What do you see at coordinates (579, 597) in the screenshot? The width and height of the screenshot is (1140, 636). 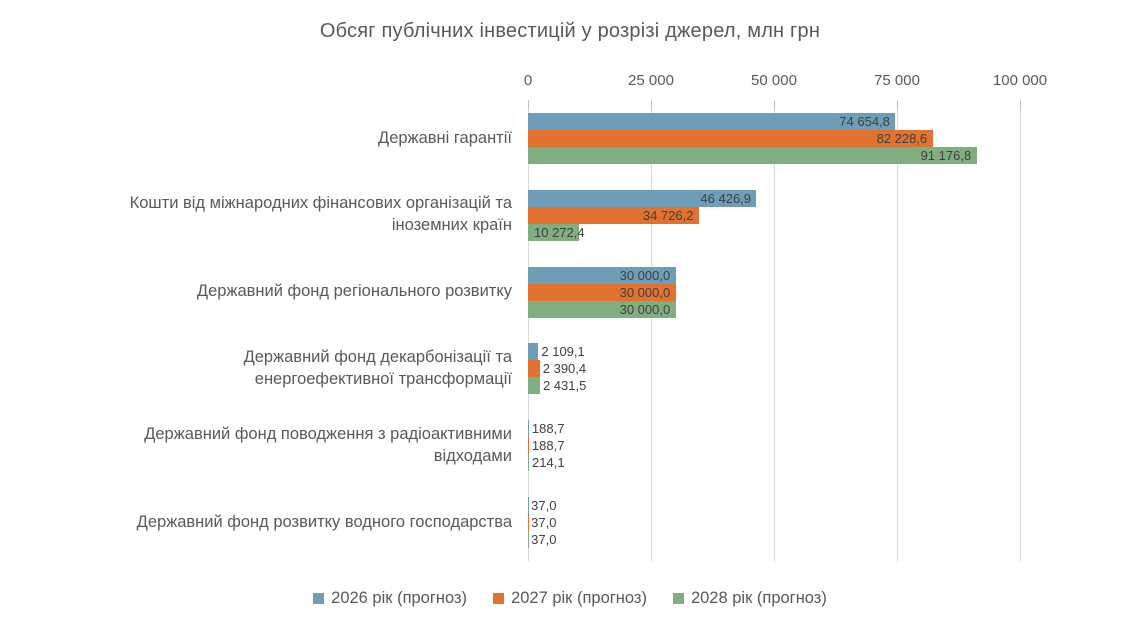 I see `legend-label: 2027 рік (прогноз)` at bounding box center [579, 597].